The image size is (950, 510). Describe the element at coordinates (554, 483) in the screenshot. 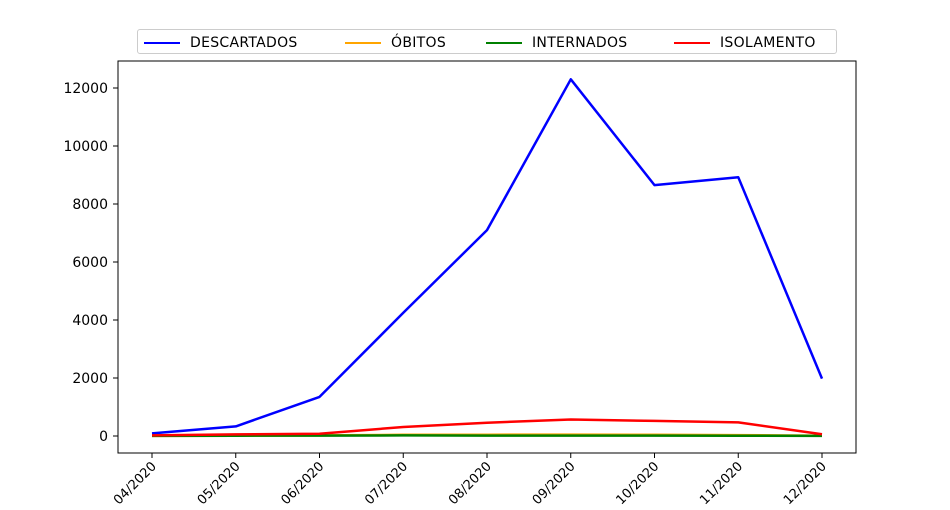

I see `x-tick-label: 09/2020` at that location.